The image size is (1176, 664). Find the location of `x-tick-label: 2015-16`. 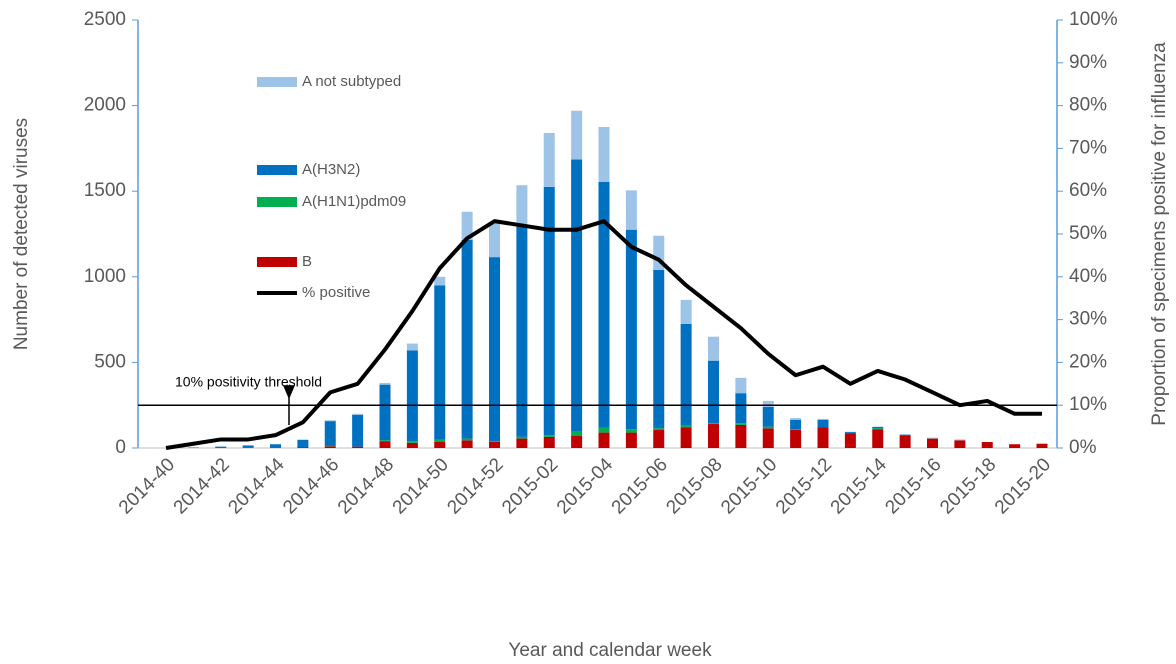

x-tick-label: 2015-16 is located at coordinates (913, 486).